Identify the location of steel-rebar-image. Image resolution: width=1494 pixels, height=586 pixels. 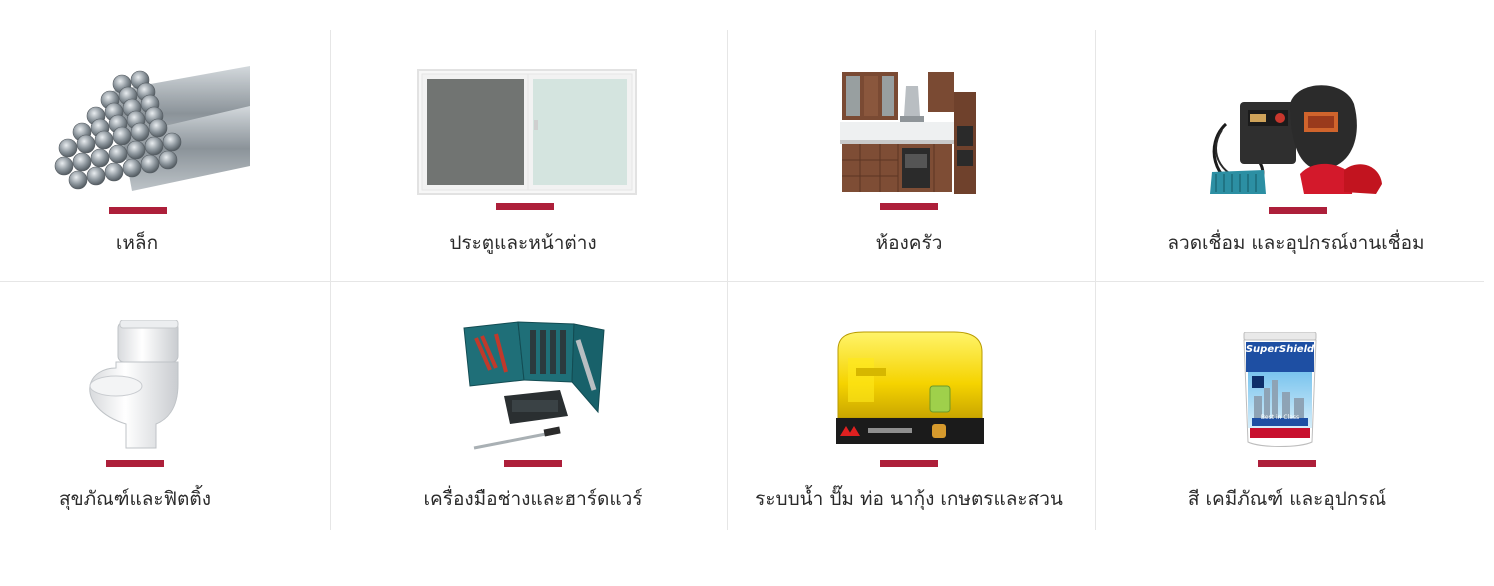
(151, 132).